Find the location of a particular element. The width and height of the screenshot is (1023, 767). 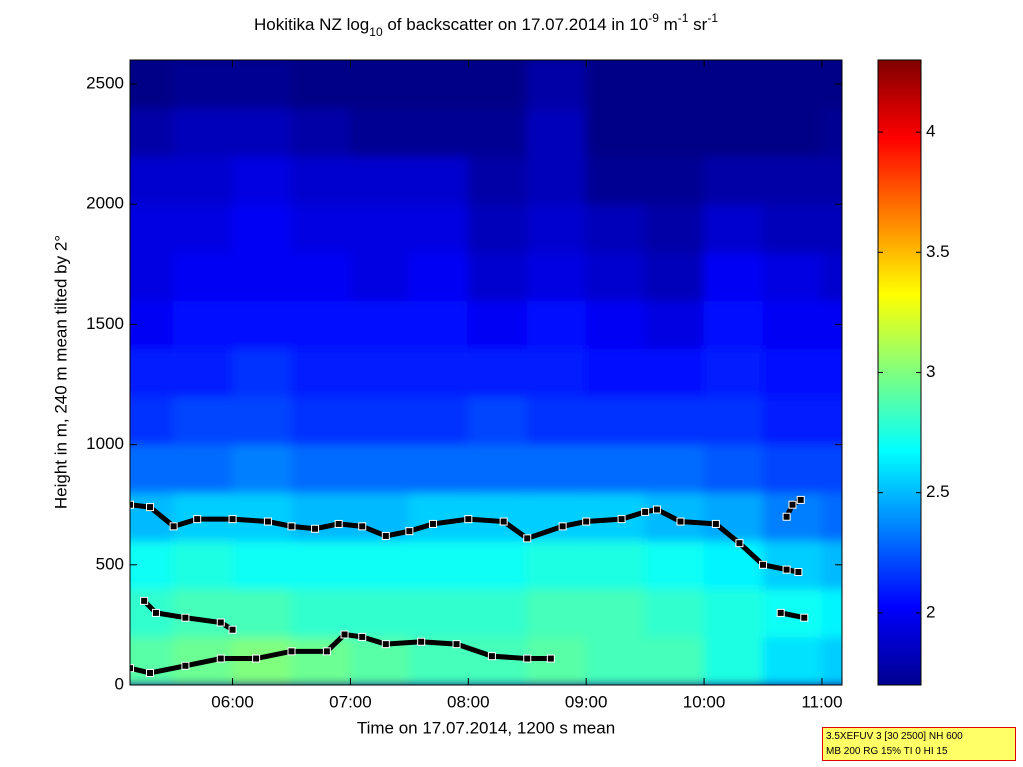

colorbar-tick-label: 3 is located at coordinates (930, 371).